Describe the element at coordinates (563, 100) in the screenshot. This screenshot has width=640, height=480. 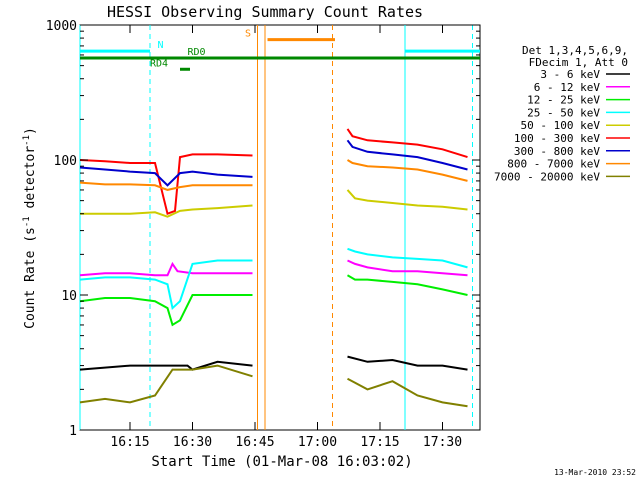
I see `legend-label-2: 12 - 25 keV` at that location.